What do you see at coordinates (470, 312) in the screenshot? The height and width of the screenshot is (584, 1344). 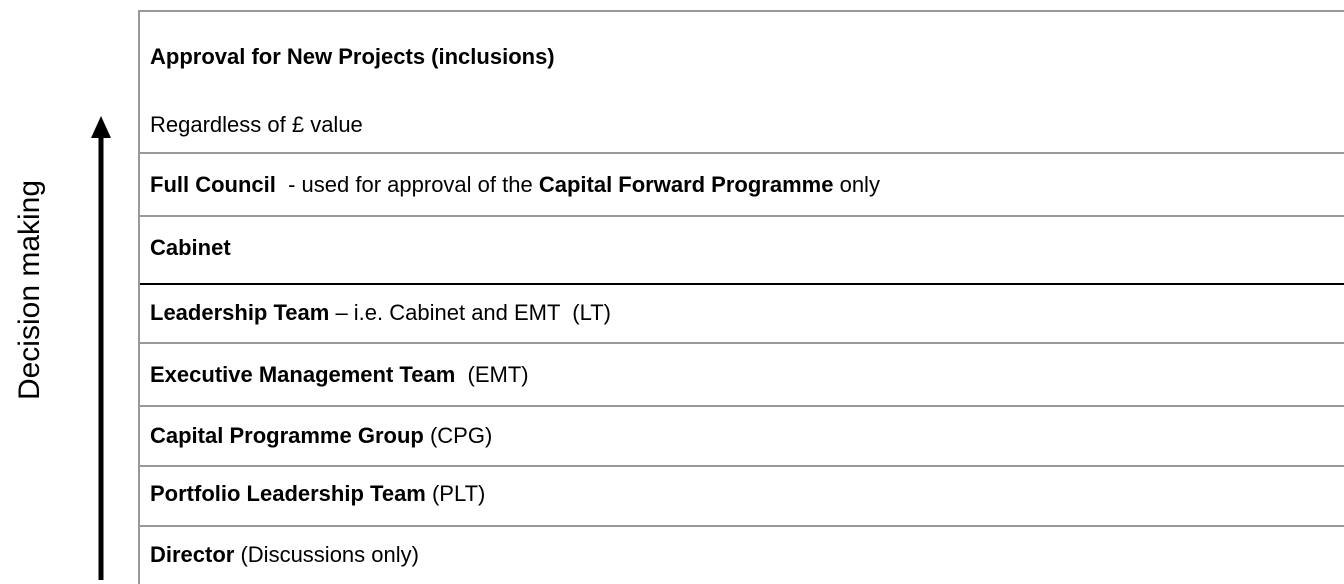 I see `text: – i.e. Cabinet and EMT (LT)` at bounding box center [470, 312].